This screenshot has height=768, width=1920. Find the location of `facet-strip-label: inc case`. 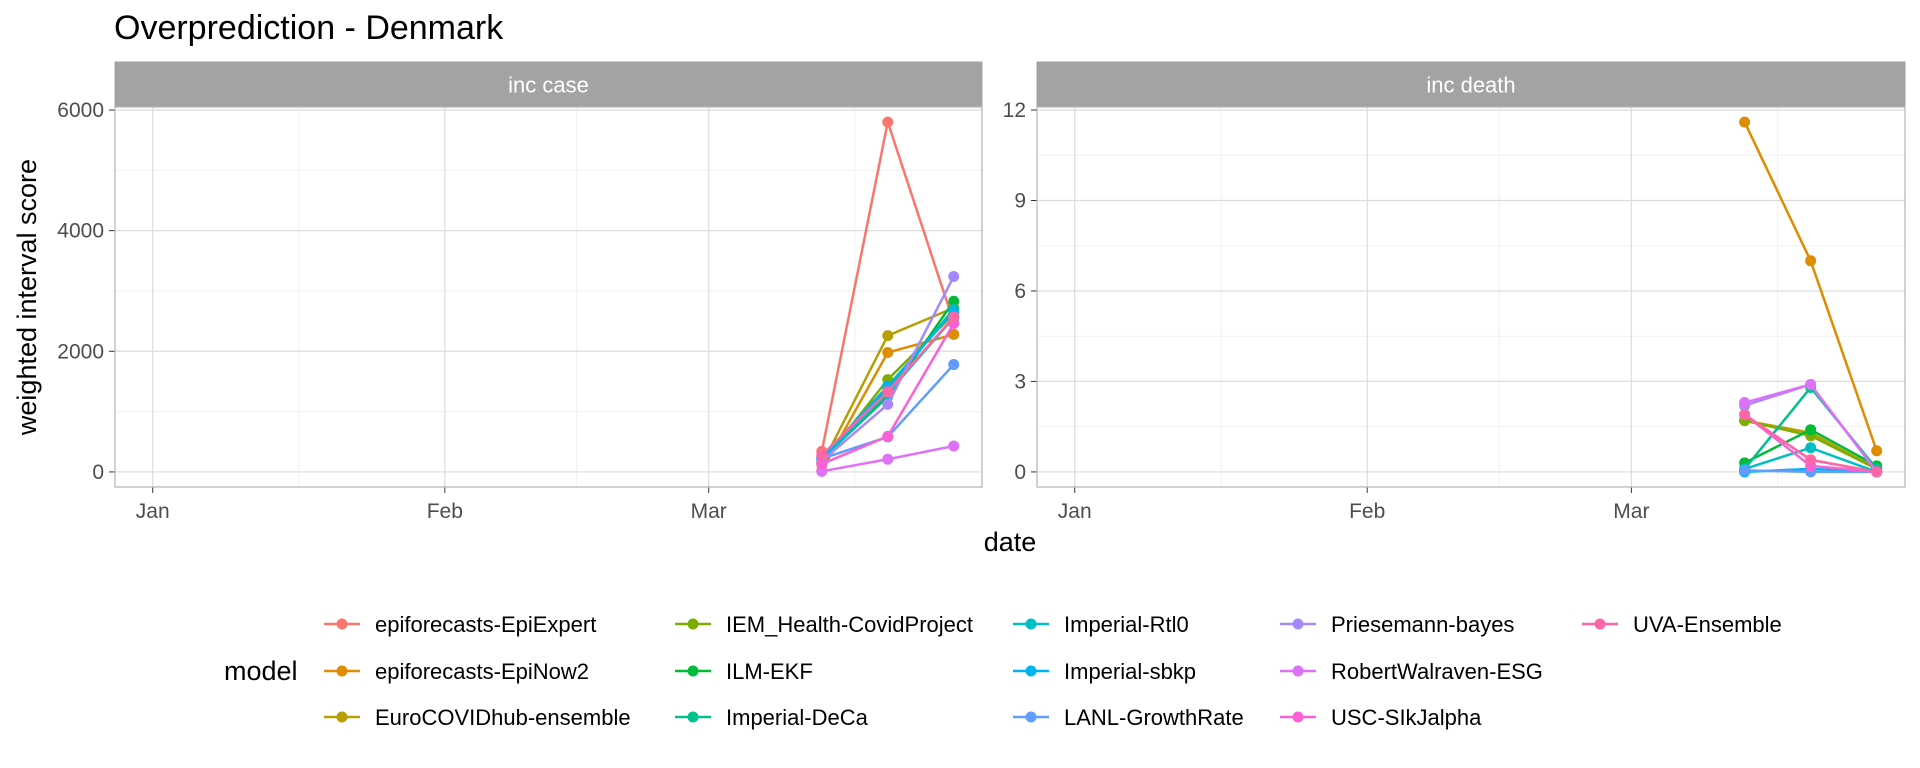

facet-strip-label: inc case is located at coordinates (548, 85).